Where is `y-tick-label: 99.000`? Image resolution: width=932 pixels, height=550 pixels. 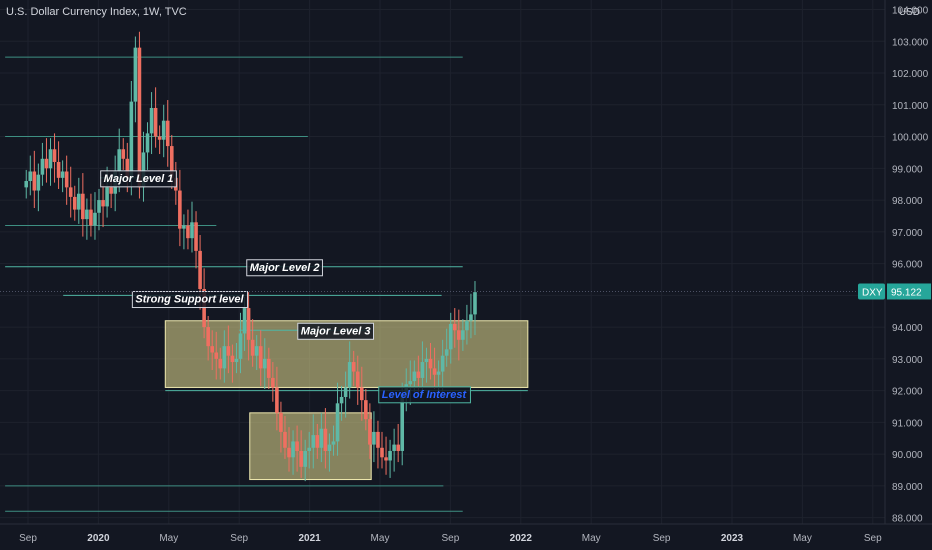 y-tick-label: 99.000 is located at coordinates (907, 169).